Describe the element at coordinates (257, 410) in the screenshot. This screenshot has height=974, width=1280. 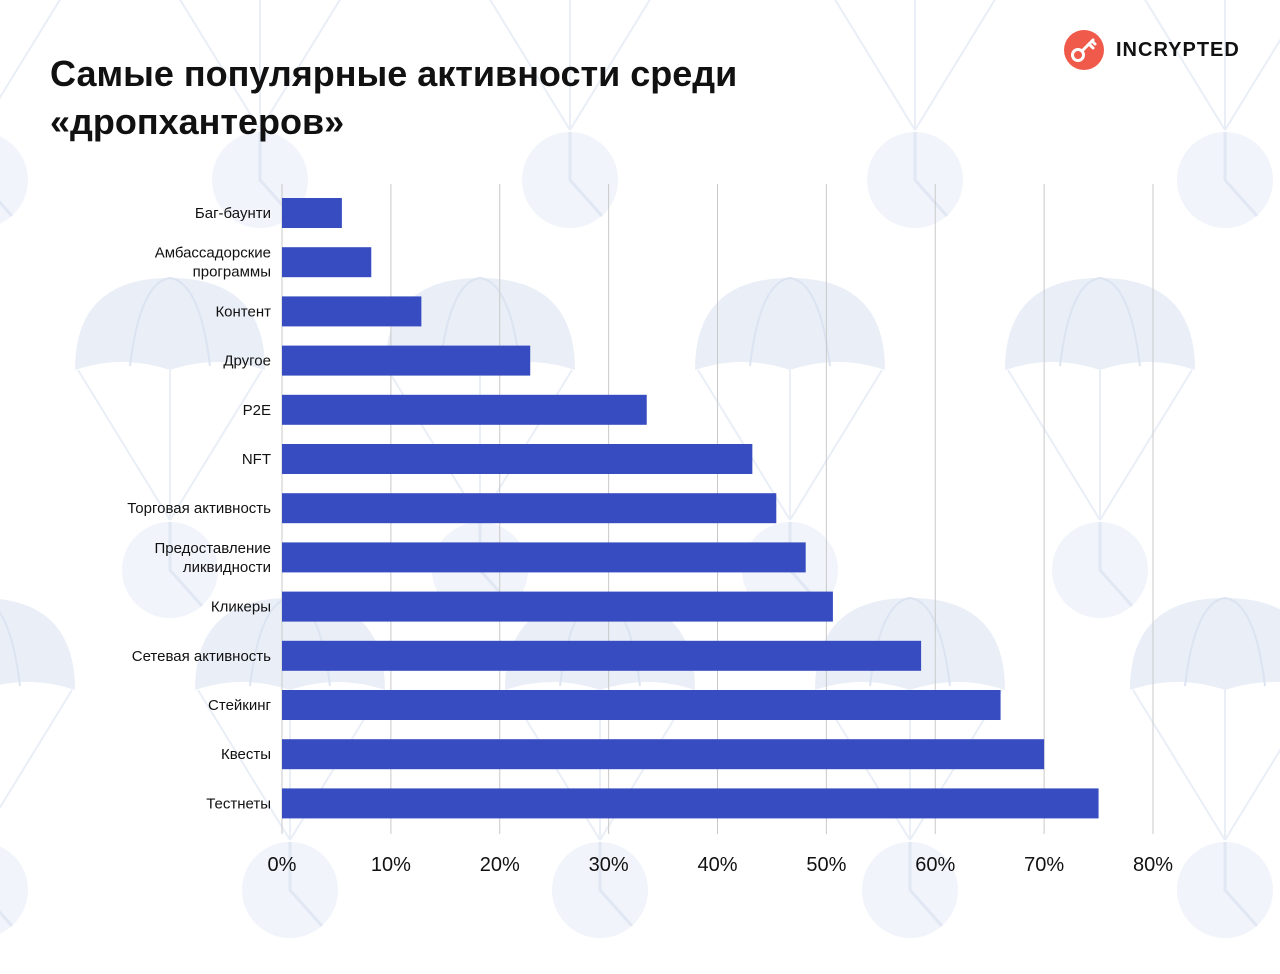
I see `category-label: P2E` at that location.